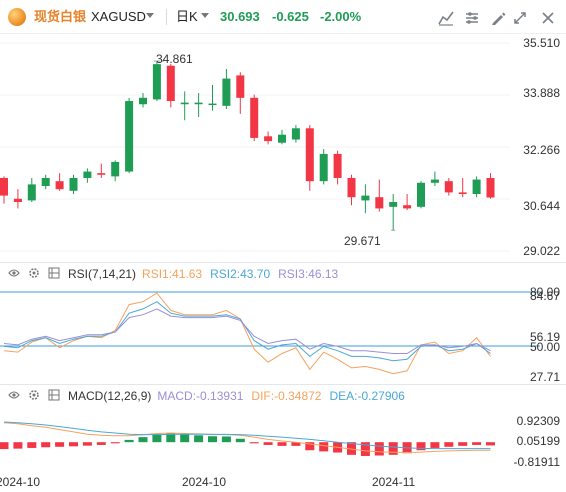  Describe the element at coordinates (200, 396) in the screenshot. I see `macd-value: MACD:-0.13931` at that location.